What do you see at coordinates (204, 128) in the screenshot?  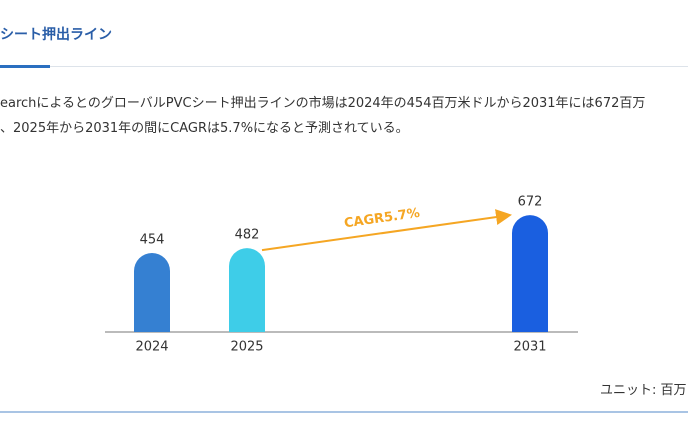 I see `paragraph-line: 、2025年から2031年の間にCAGRは5.7%になると予測されている。` at bounding box center [204, 128].